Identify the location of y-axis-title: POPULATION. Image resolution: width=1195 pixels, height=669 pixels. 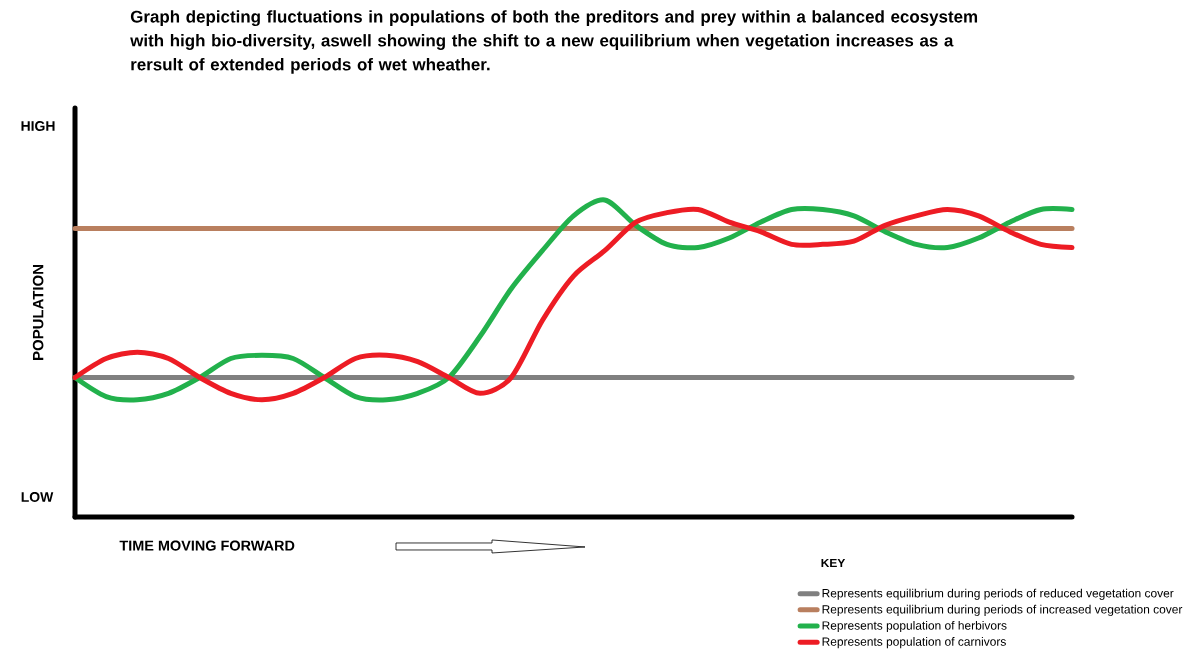
(38, 312).